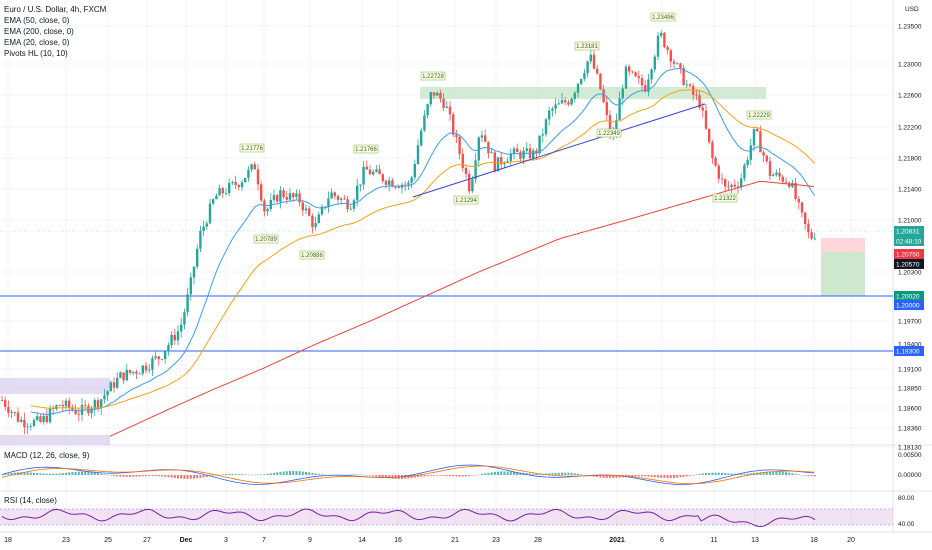 The height and width of the screenshot is (550, 932). What do you see at coordinates (910, 190) in the screenshot?
I see `price-tick-5: 1.21400` at bounding box center [910, 190].